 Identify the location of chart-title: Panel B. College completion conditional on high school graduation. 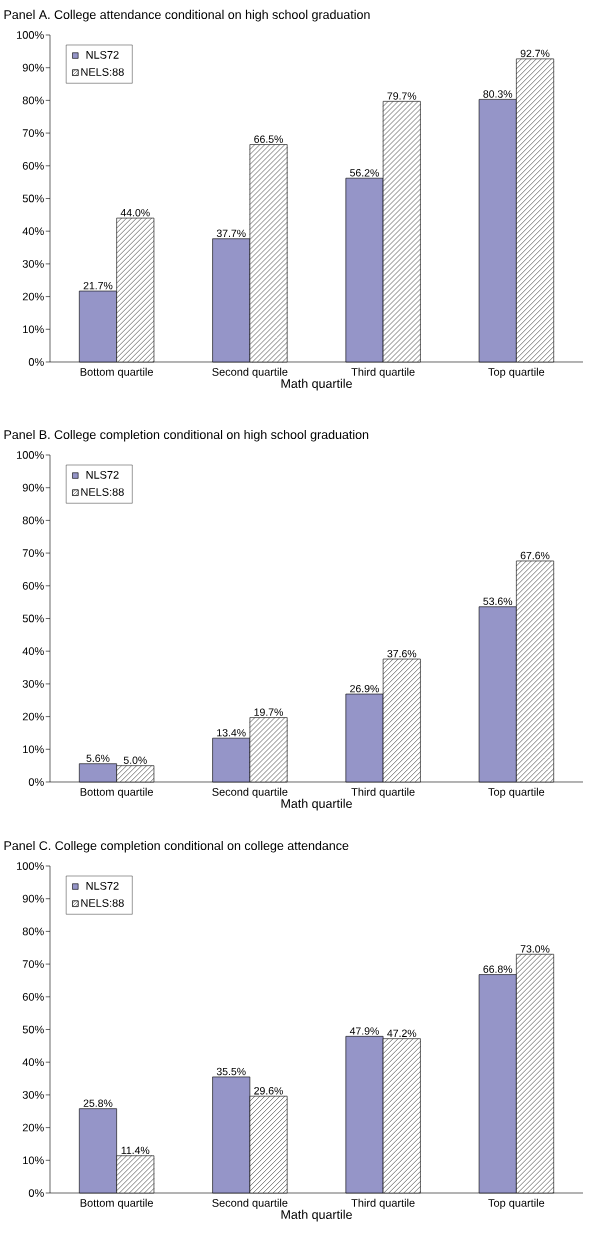
(186, 435).